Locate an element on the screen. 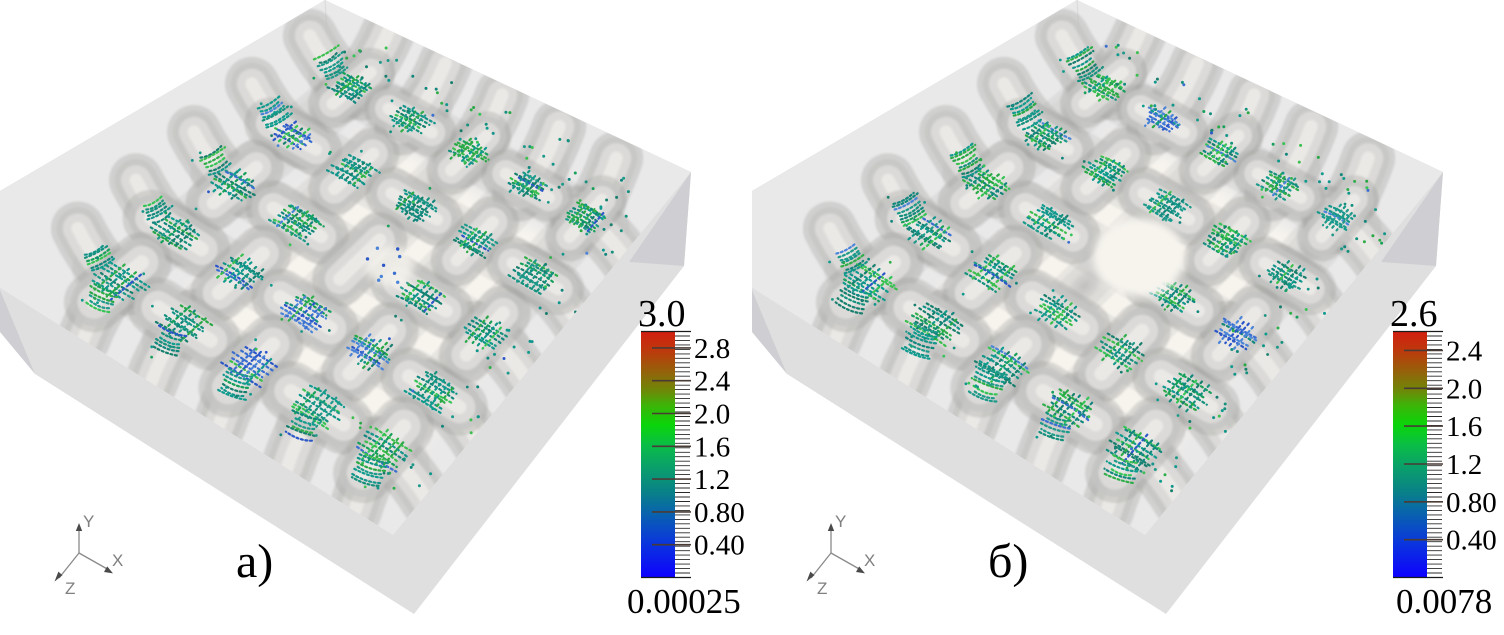  svg-text: 2.6 is located at coordinates (1414, 314).